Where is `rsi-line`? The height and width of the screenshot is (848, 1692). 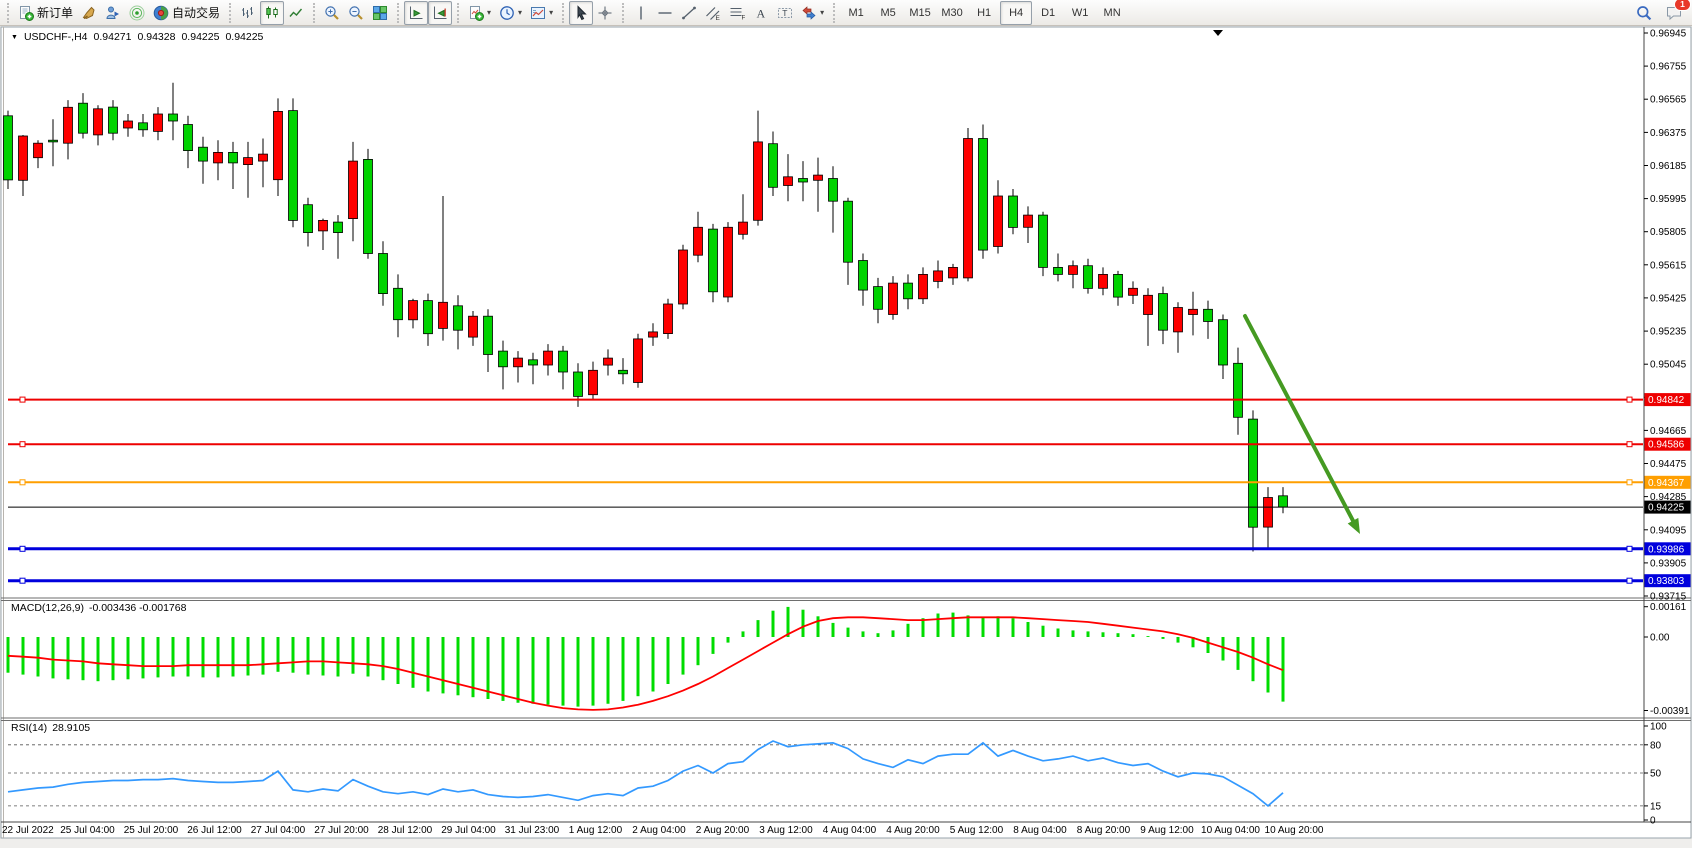 rsi-line is located at coordinates (645, 774).